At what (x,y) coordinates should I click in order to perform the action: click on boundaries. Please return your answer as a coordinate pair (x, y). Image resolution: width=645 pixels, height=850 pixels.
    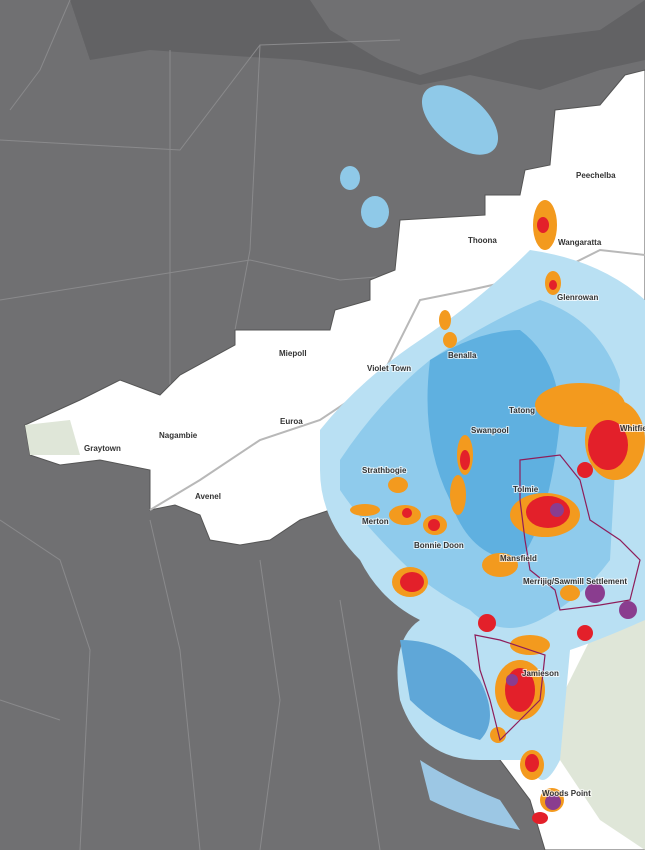
    Looking at the image, I should click on (557, 598).